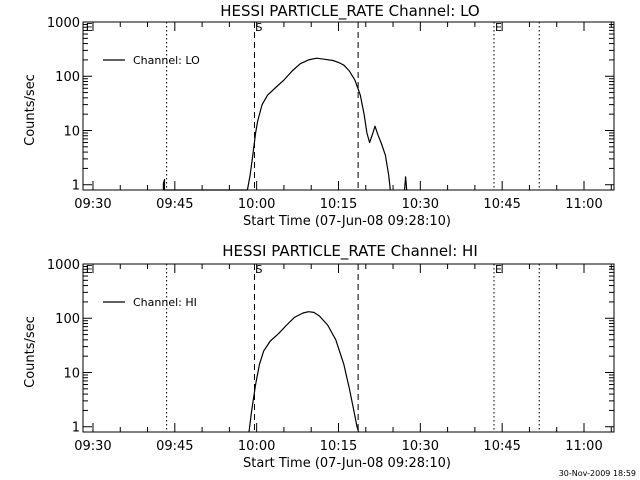  I want to click on chart-title: HESSI PARTICLE_RATE Channel: HI, so click(350, 251).